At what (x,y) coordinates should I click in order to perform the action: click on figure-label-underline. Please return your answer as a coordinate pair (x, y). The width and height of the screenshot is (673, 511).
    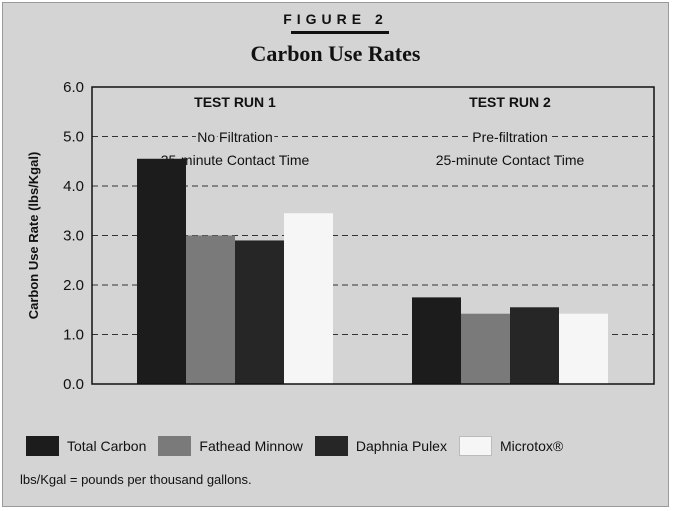
    Looking at the image, I should click on (340, 32).